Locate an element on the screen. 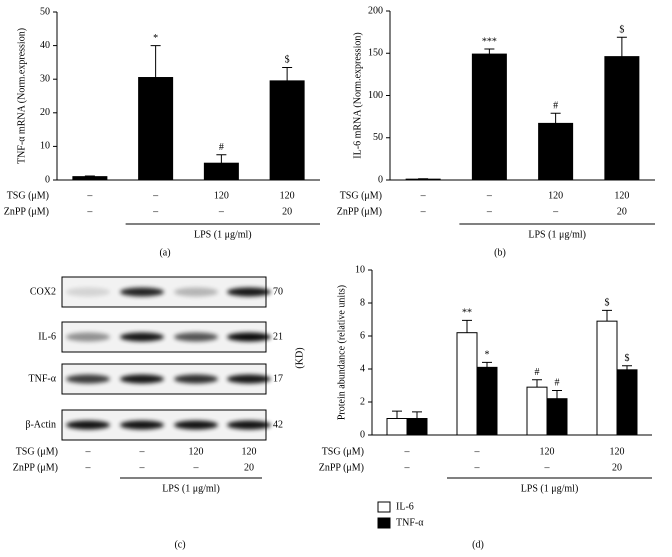 The height and width of the screenshot is (557, 672). kd-label: 21 is located at coordinates (278, 336).